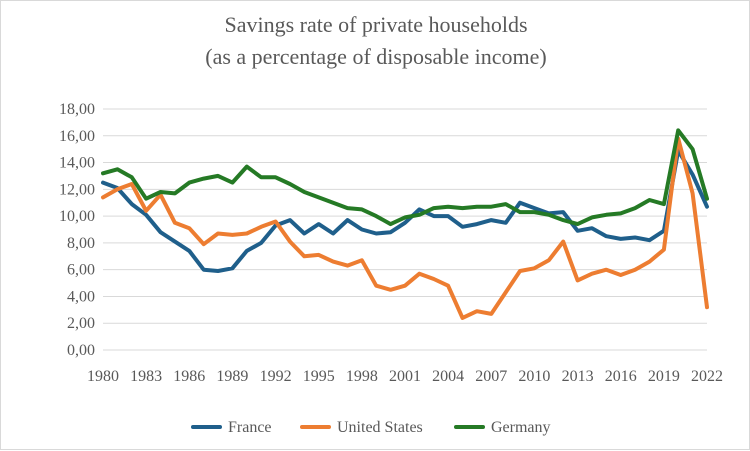  Describe the element at coordinates (77, 136) in the screenshot. I see `y-tick-label: 16,00` at that location.